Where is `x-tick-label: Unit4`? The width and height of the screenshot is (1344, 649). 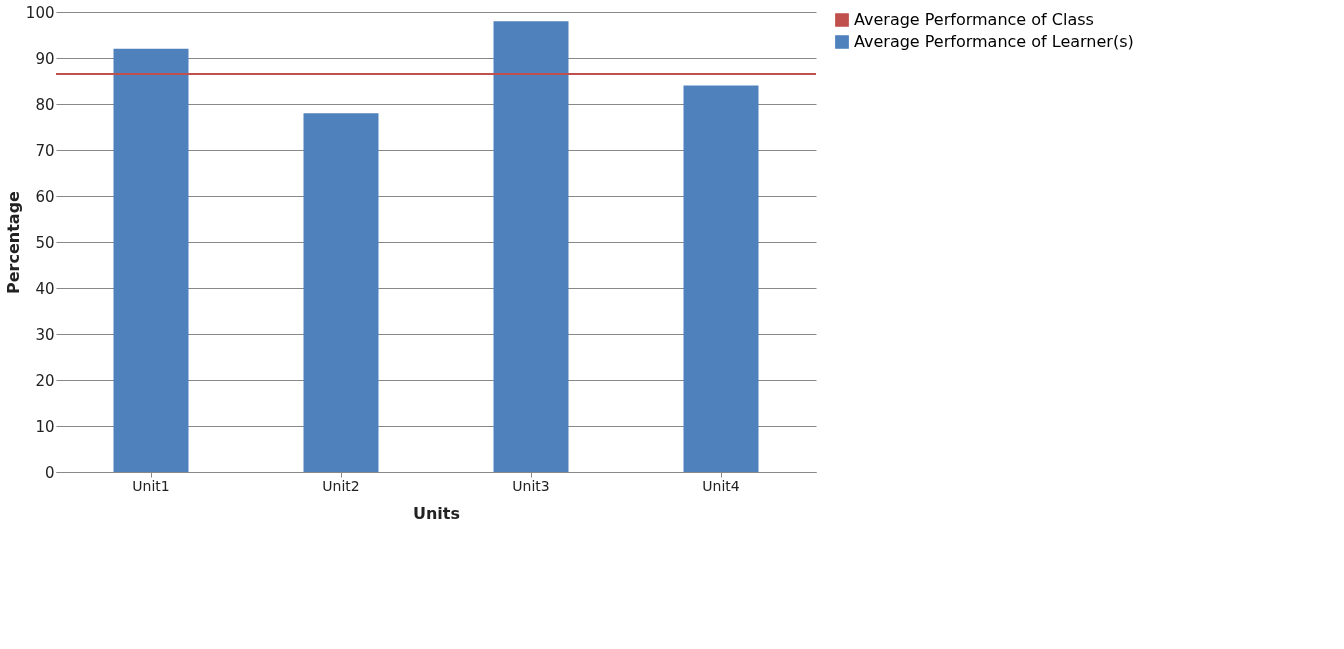 x-tick-label: Unit4 is located at coordinates (721, 485).